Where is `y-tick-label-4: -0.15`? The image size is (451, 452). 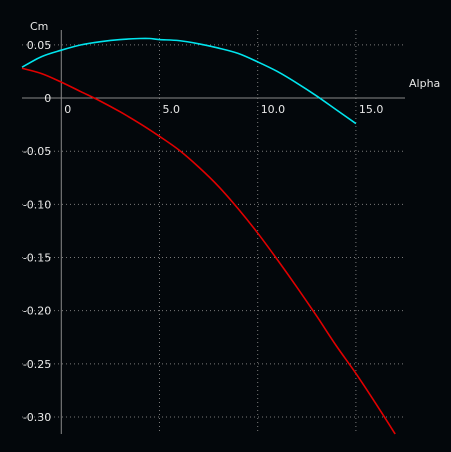 y-tick-label-4: -0.15 is located at coordinates (37, 258).